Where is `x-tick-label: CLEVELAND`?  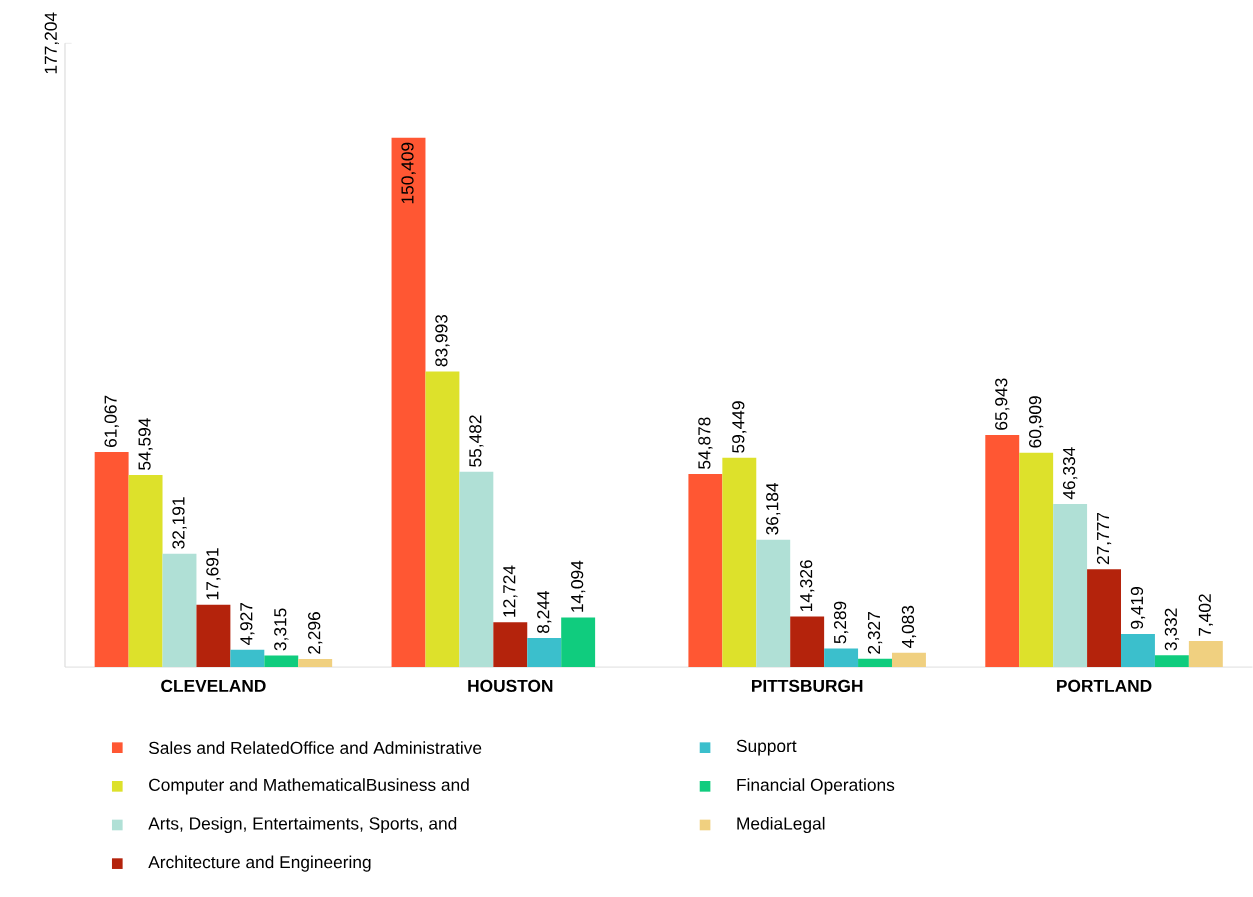
x-tick-label: CLEVELAND is located at coordinates (213, 686).